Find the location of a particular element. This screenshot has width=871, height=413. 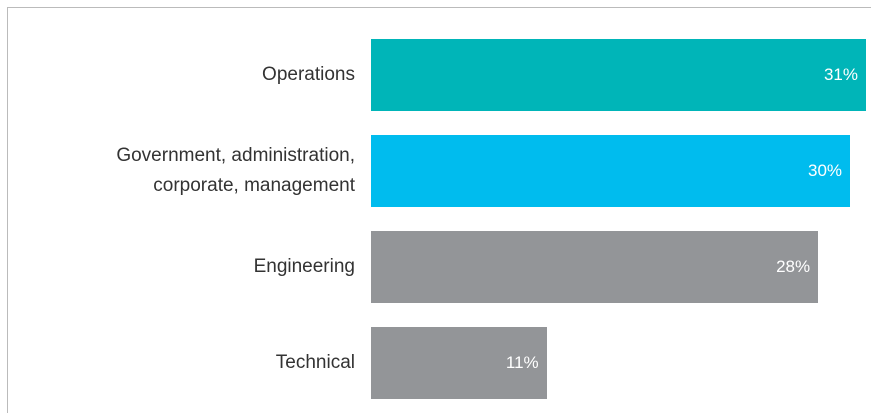

category-label: Engineering is located at coordinates (304, 266).